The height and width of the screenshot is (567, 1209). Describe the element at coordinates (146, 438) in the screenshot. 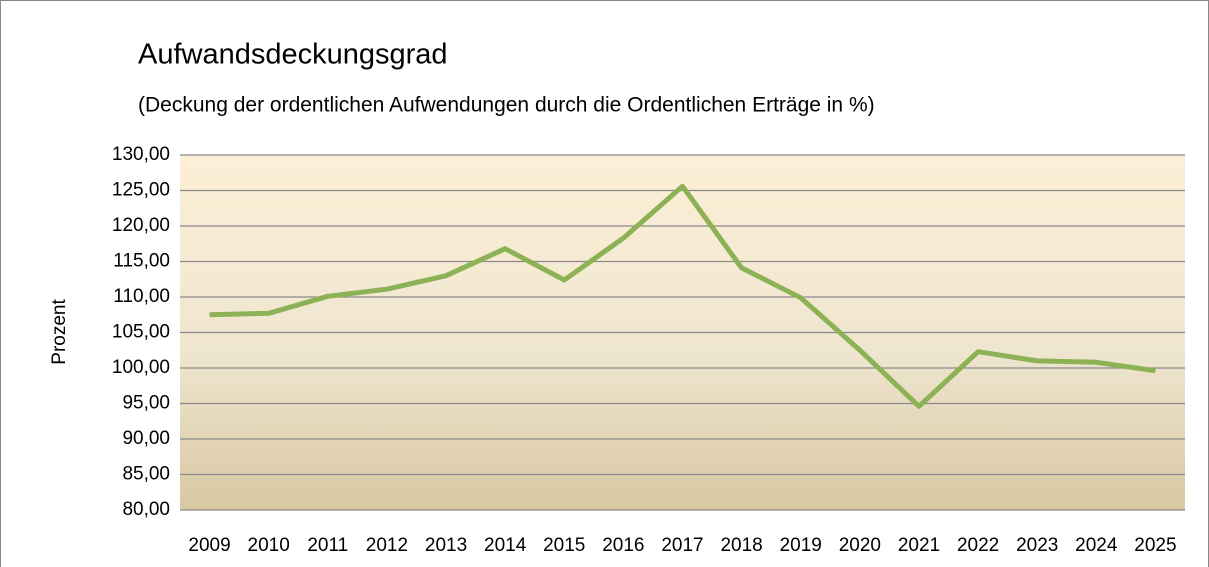

I see `y-tick-label: 90,00` at that location.